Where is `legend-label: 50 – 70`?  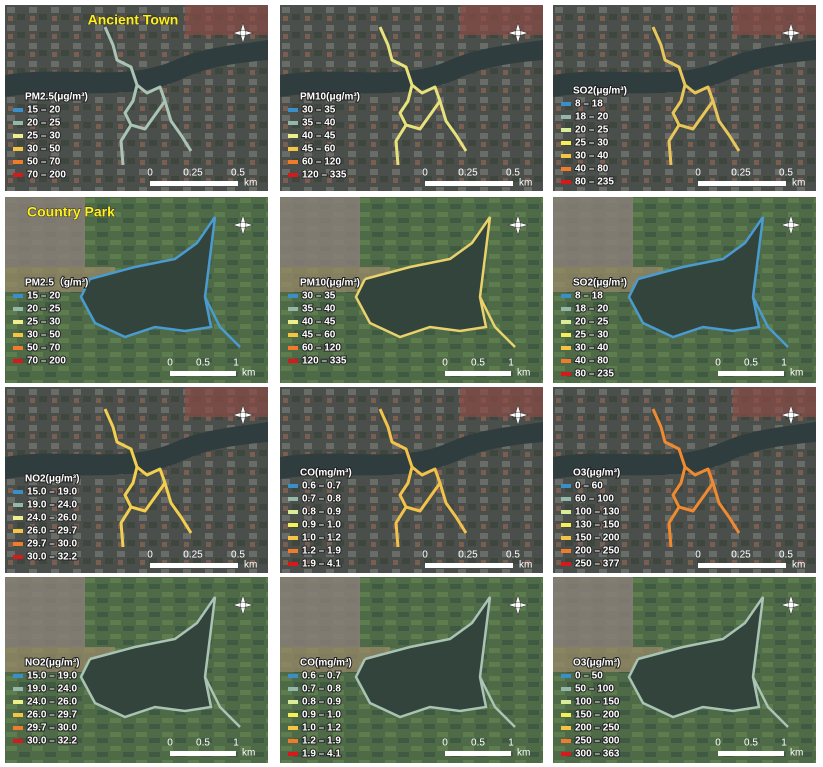 legend-label: 50 – 70 is located at coordinates (44, 162).